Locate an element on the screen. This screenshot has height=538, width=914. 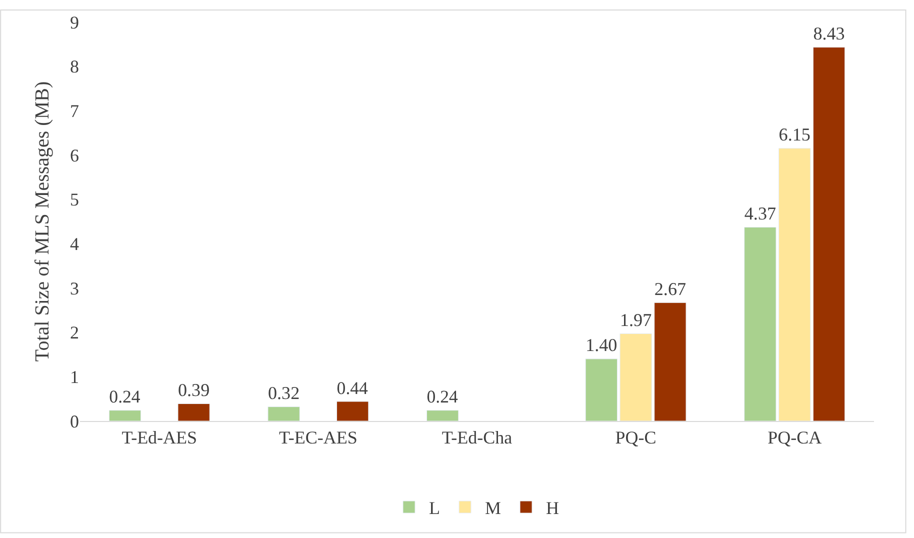
y-tick-label: 5 is located at coordinates (74, 200).